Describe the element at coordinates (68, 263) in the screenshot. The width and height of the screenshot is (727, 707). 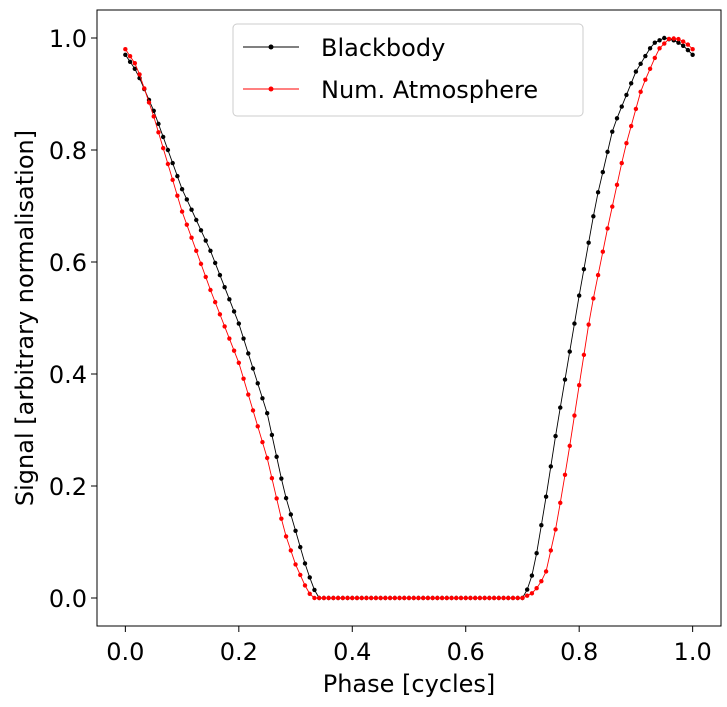
I see `y-tick-label: 0.6` at that location.